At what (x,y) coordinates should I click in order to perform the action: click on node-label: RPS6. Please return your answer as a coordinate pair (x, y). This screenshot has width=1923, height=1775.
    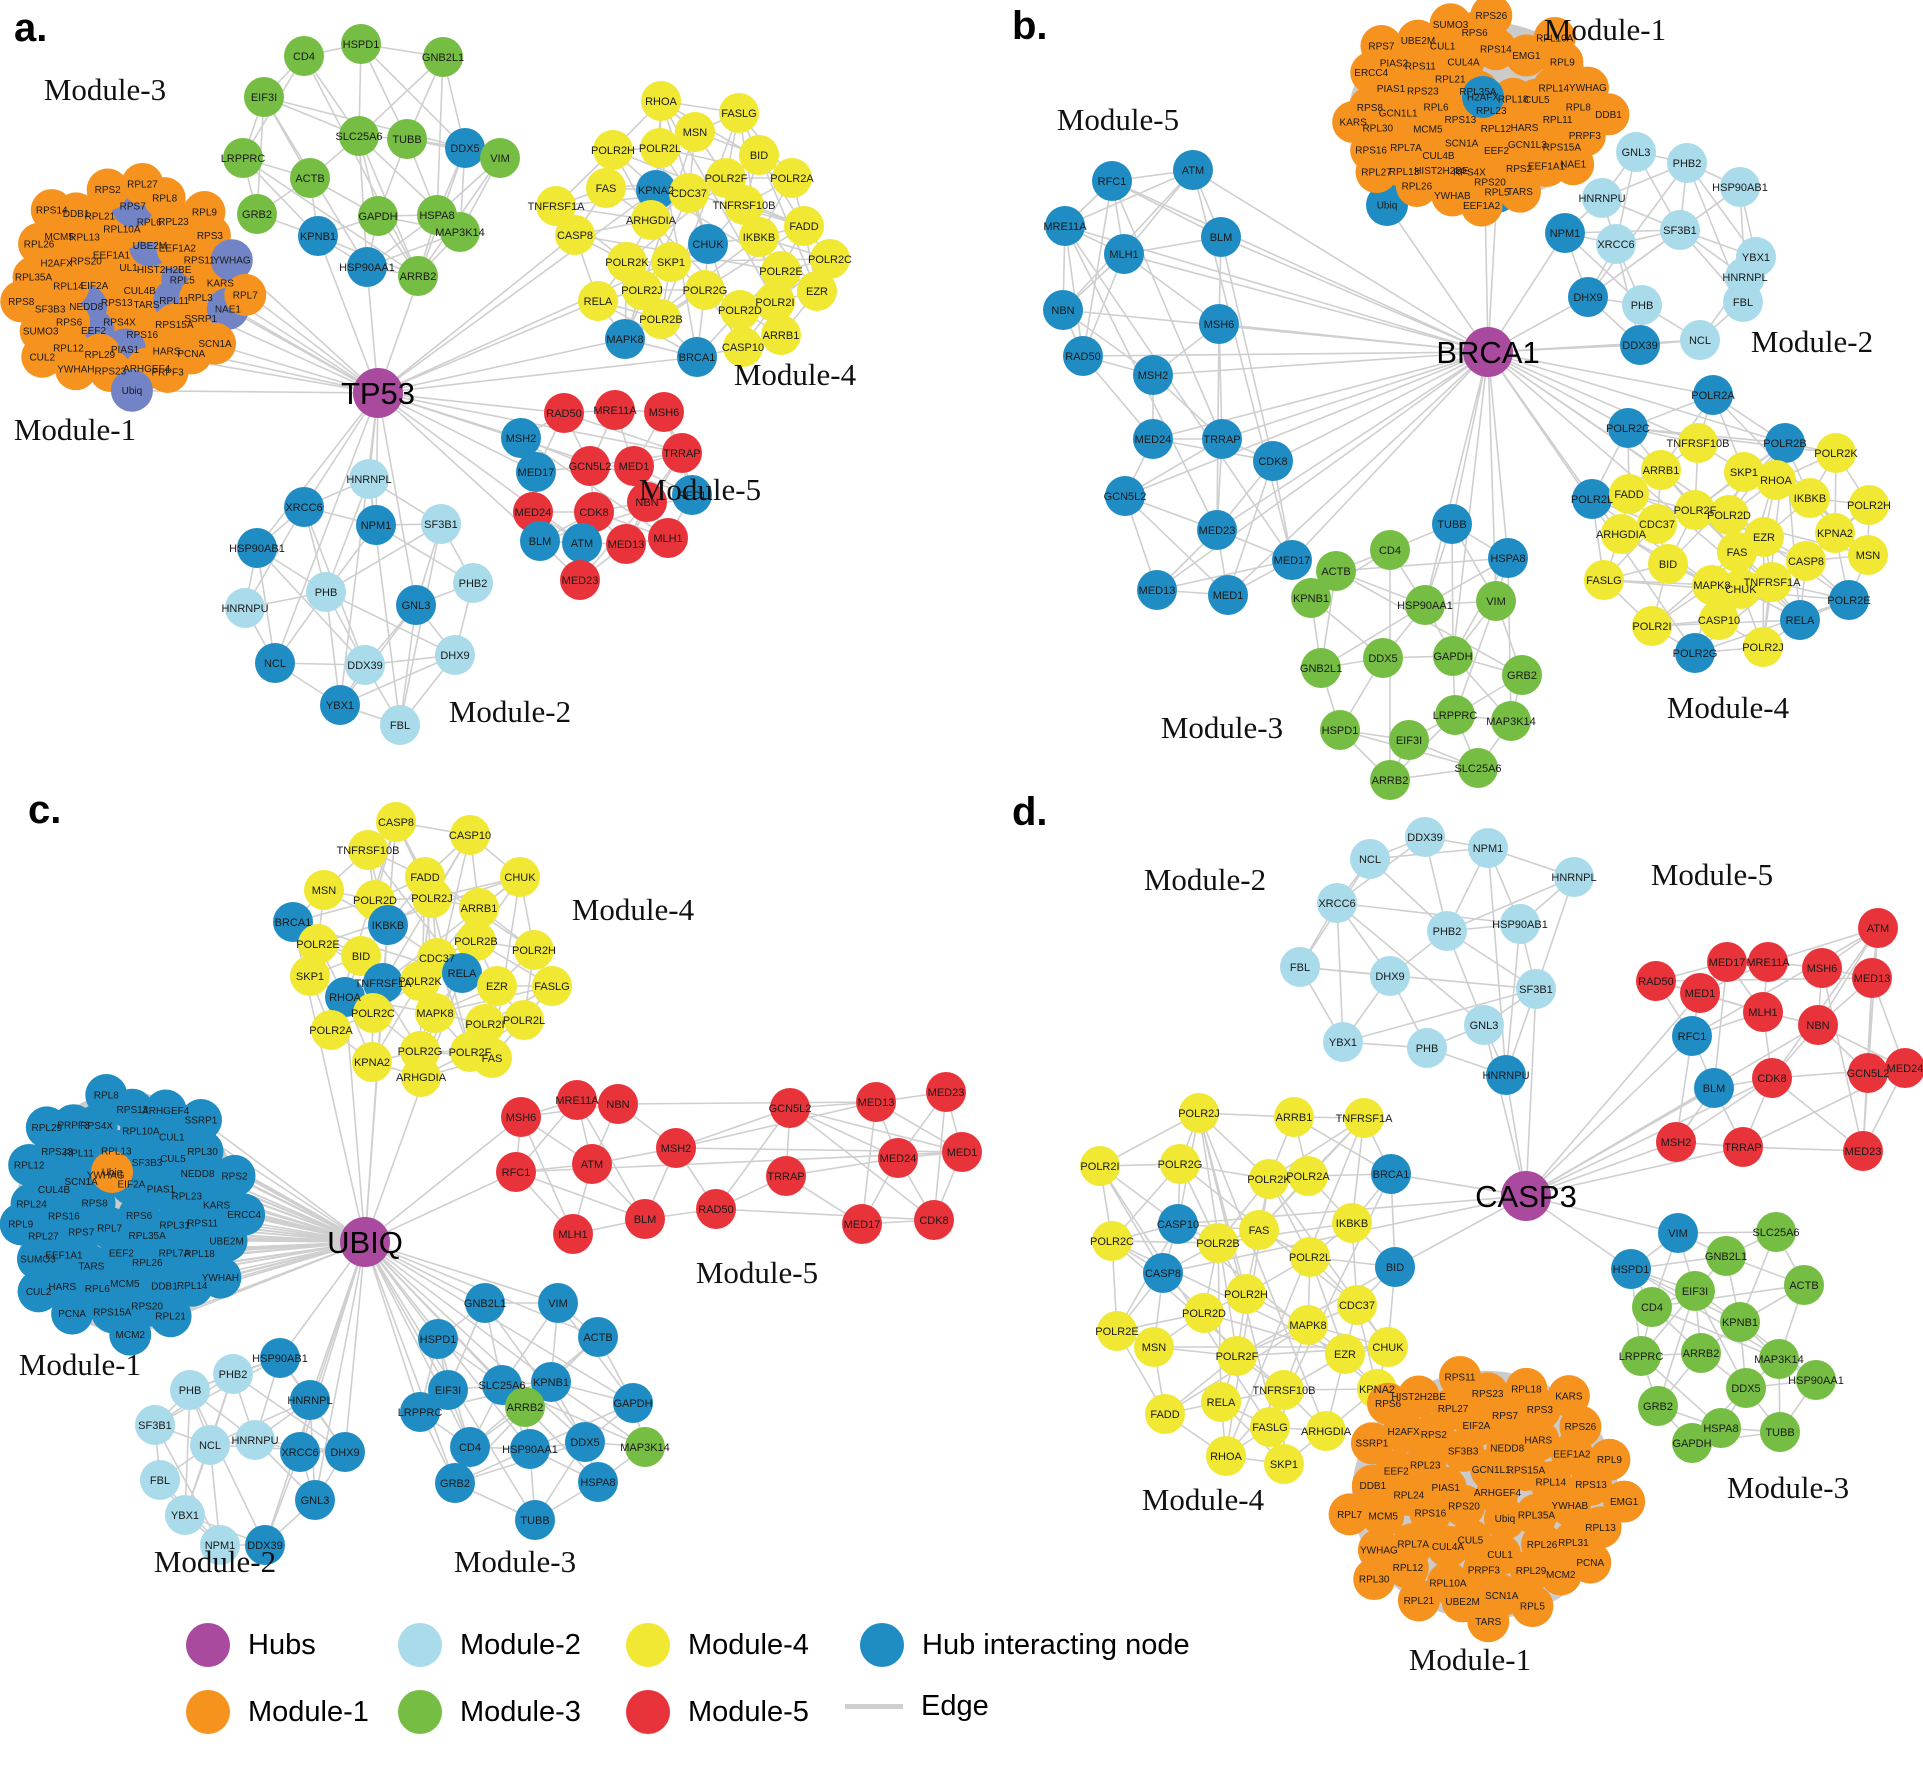
    Looking at the image, I should click on (69, 323).